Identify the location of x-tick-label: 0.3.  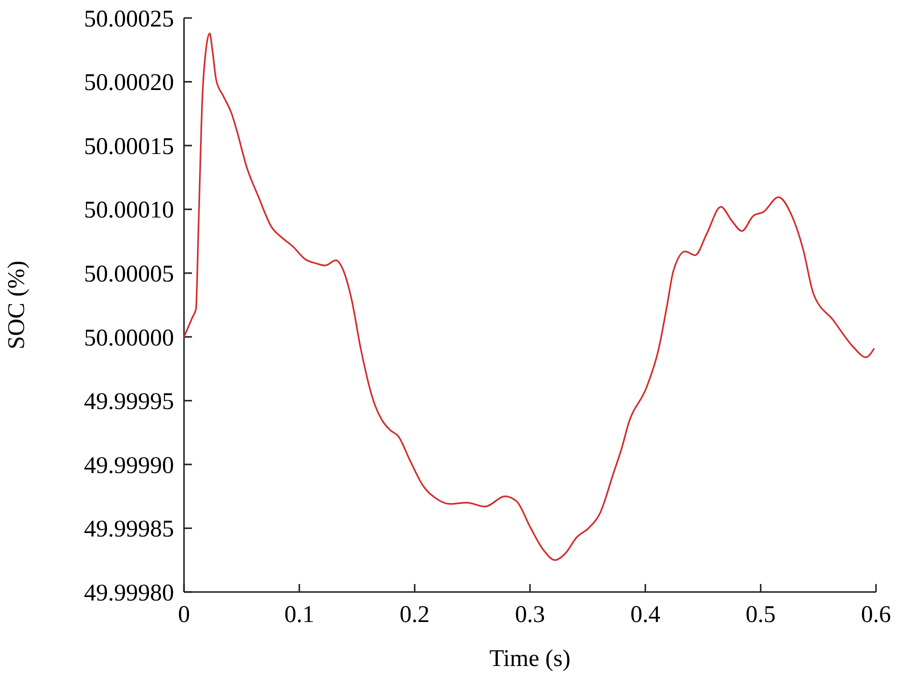
(530, 615).